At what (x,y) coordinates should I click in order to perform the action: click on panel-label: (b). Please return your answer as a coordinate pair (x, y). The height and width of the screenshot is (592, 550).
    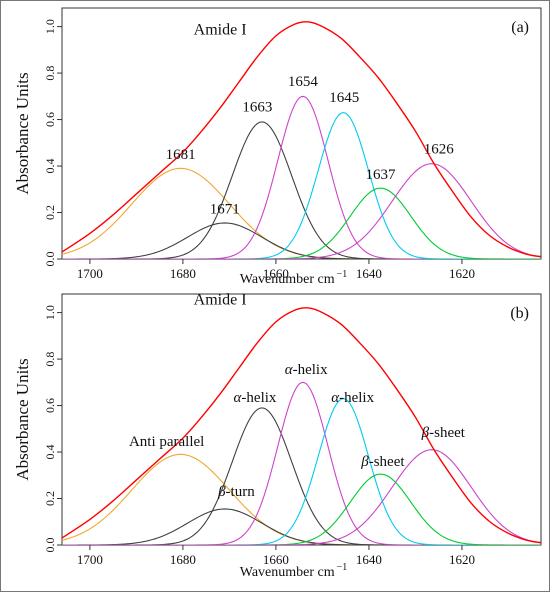
    Looking at the image, I should click on (519, 313).